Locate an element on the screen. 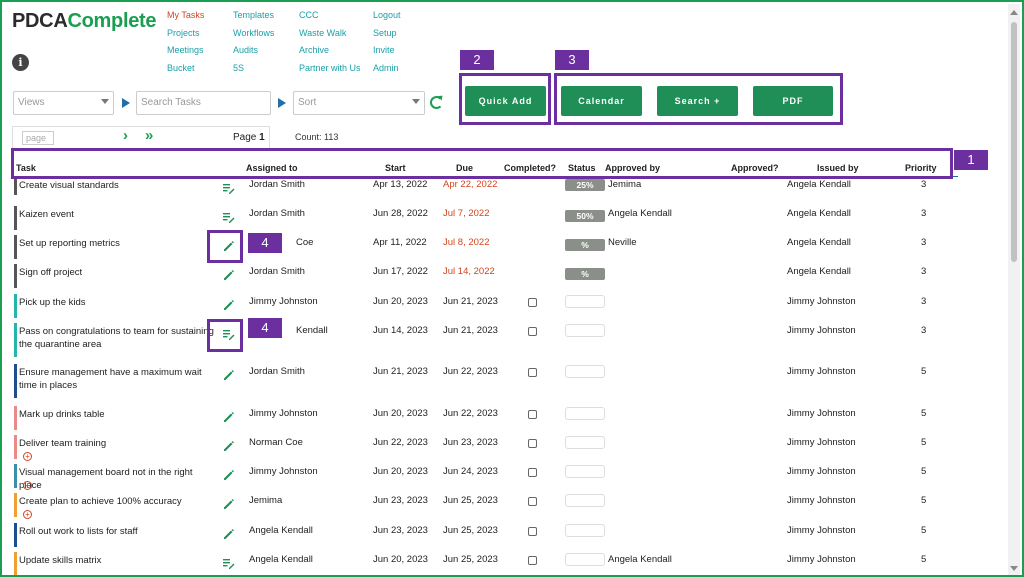 This screenshot has width=1024, height=577. nav-admin: Admin is located at coordinates (386, 68).